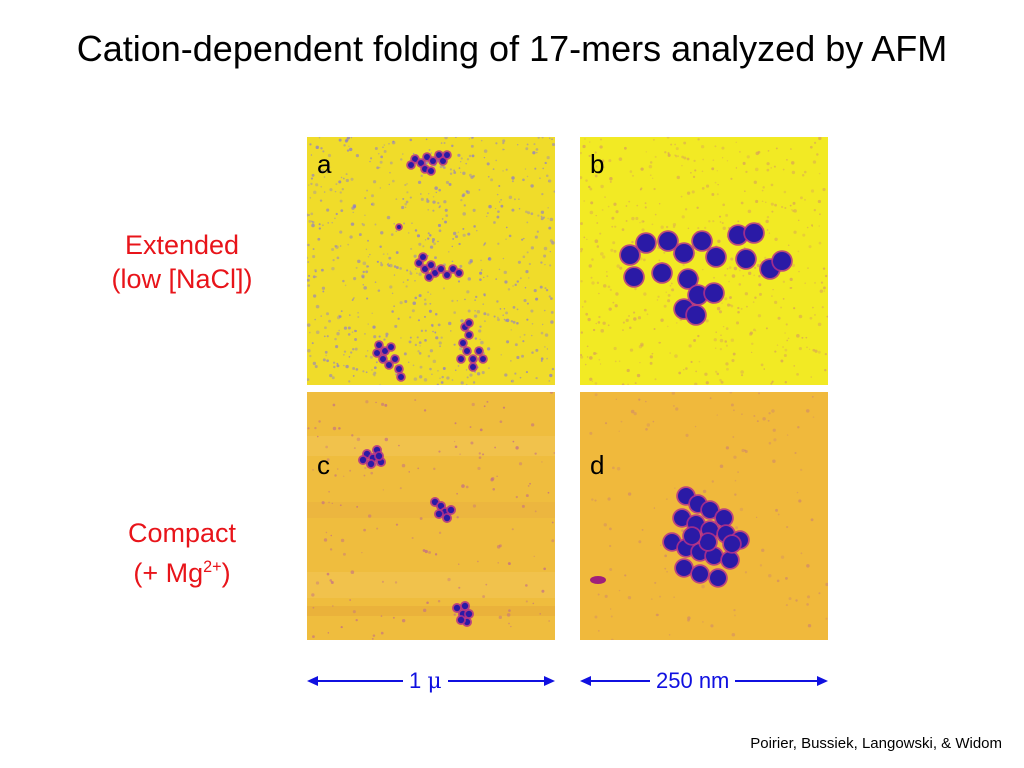  What do you see at coordinates (431, 681) in the screenshot?
I see `scale-bar-1-micron: 1 μ` at bounding box center [431, 681].